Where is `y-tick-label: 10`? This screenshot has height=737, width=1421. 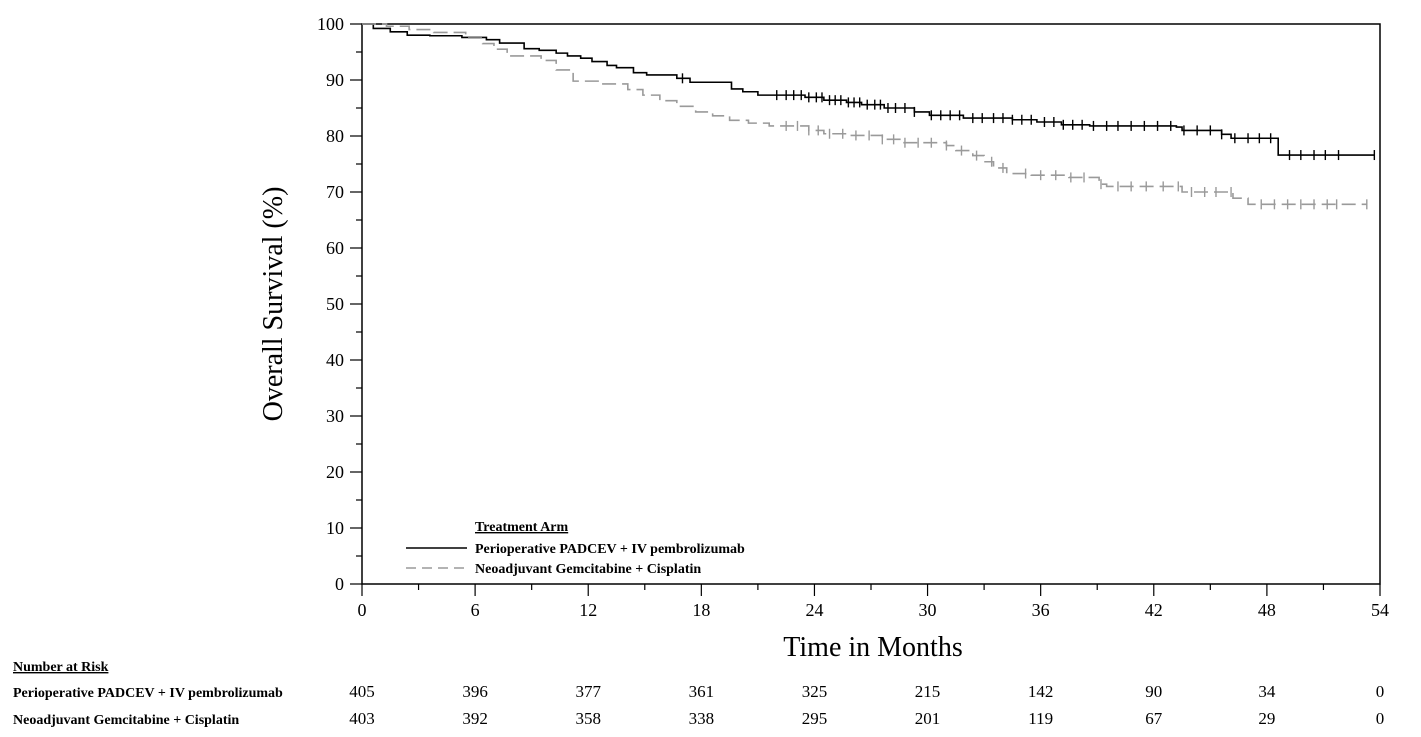 y-tick-label: 10 is located at coordinates (335, 528).